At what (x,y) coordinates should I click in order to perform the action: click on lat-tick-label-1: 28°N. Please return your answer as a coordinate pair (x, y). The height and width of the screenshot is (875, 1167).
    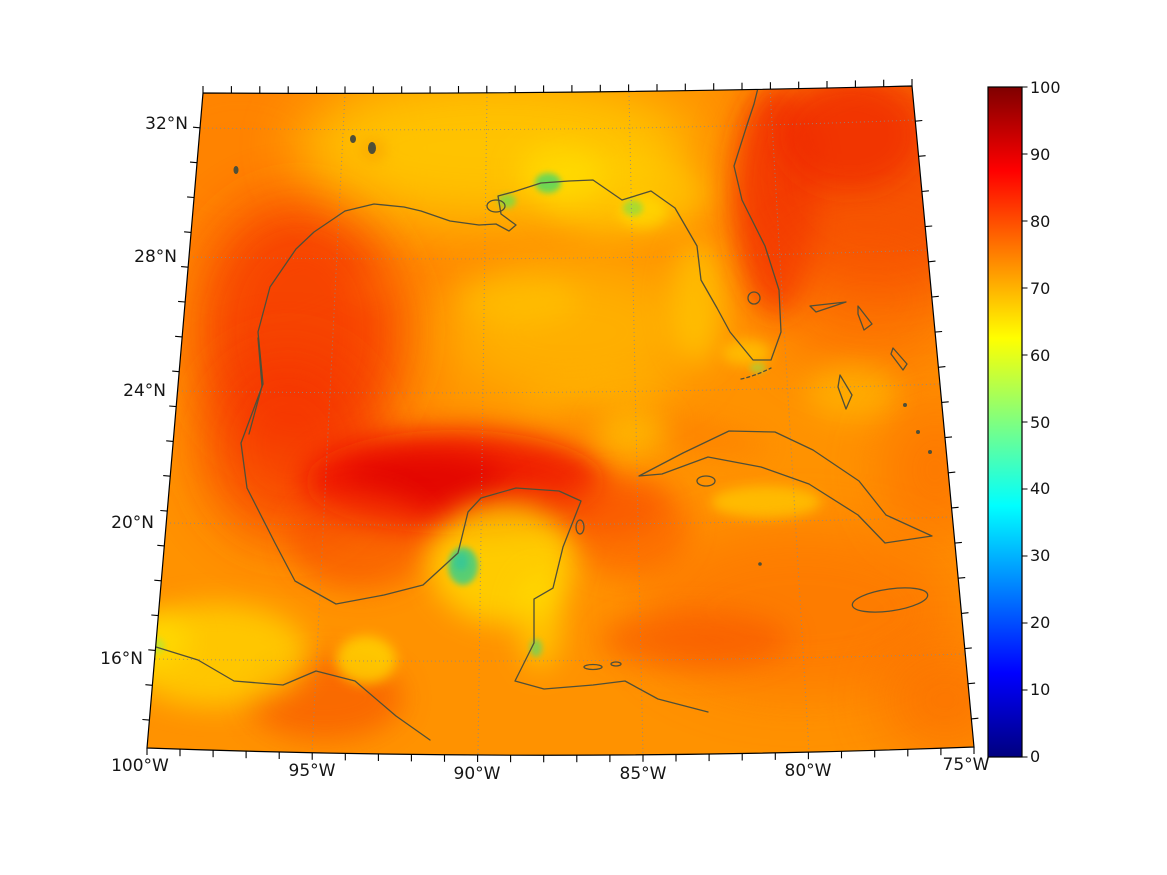
    Looking at the image, I should click on (155, 257).